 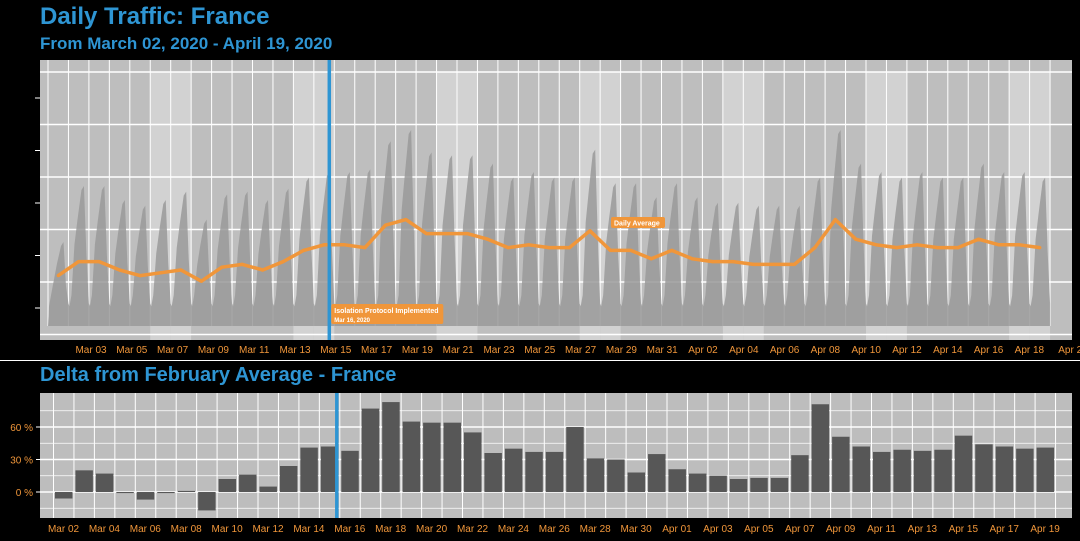 I want to click on delta-x-tick-label: Apr 13, so click(x=923, y=529).